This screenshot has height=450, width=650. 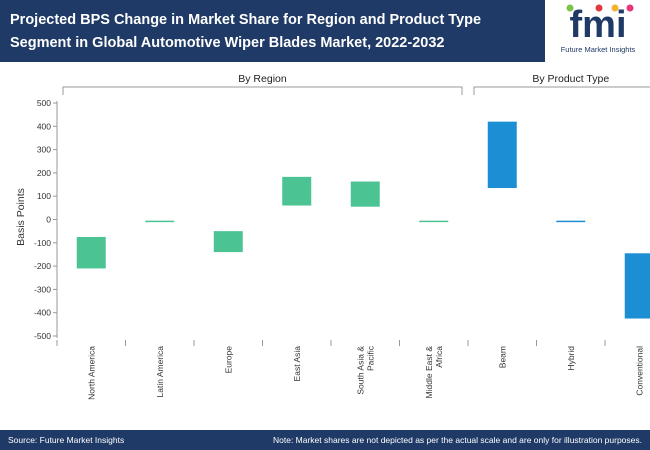 What do you see at coordinates (91, 373) in the screenshot?
I see `x-tick-label: North America` at bounding box center [91, 373].